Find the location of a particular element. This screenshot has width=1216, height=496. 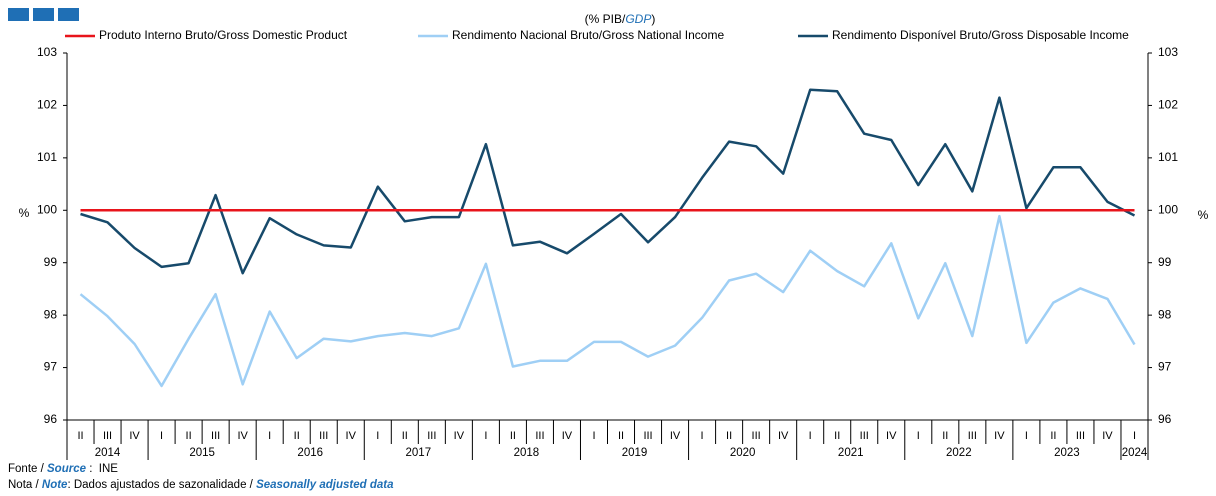

year-label: 2018 is located at coordinates (527, 453).